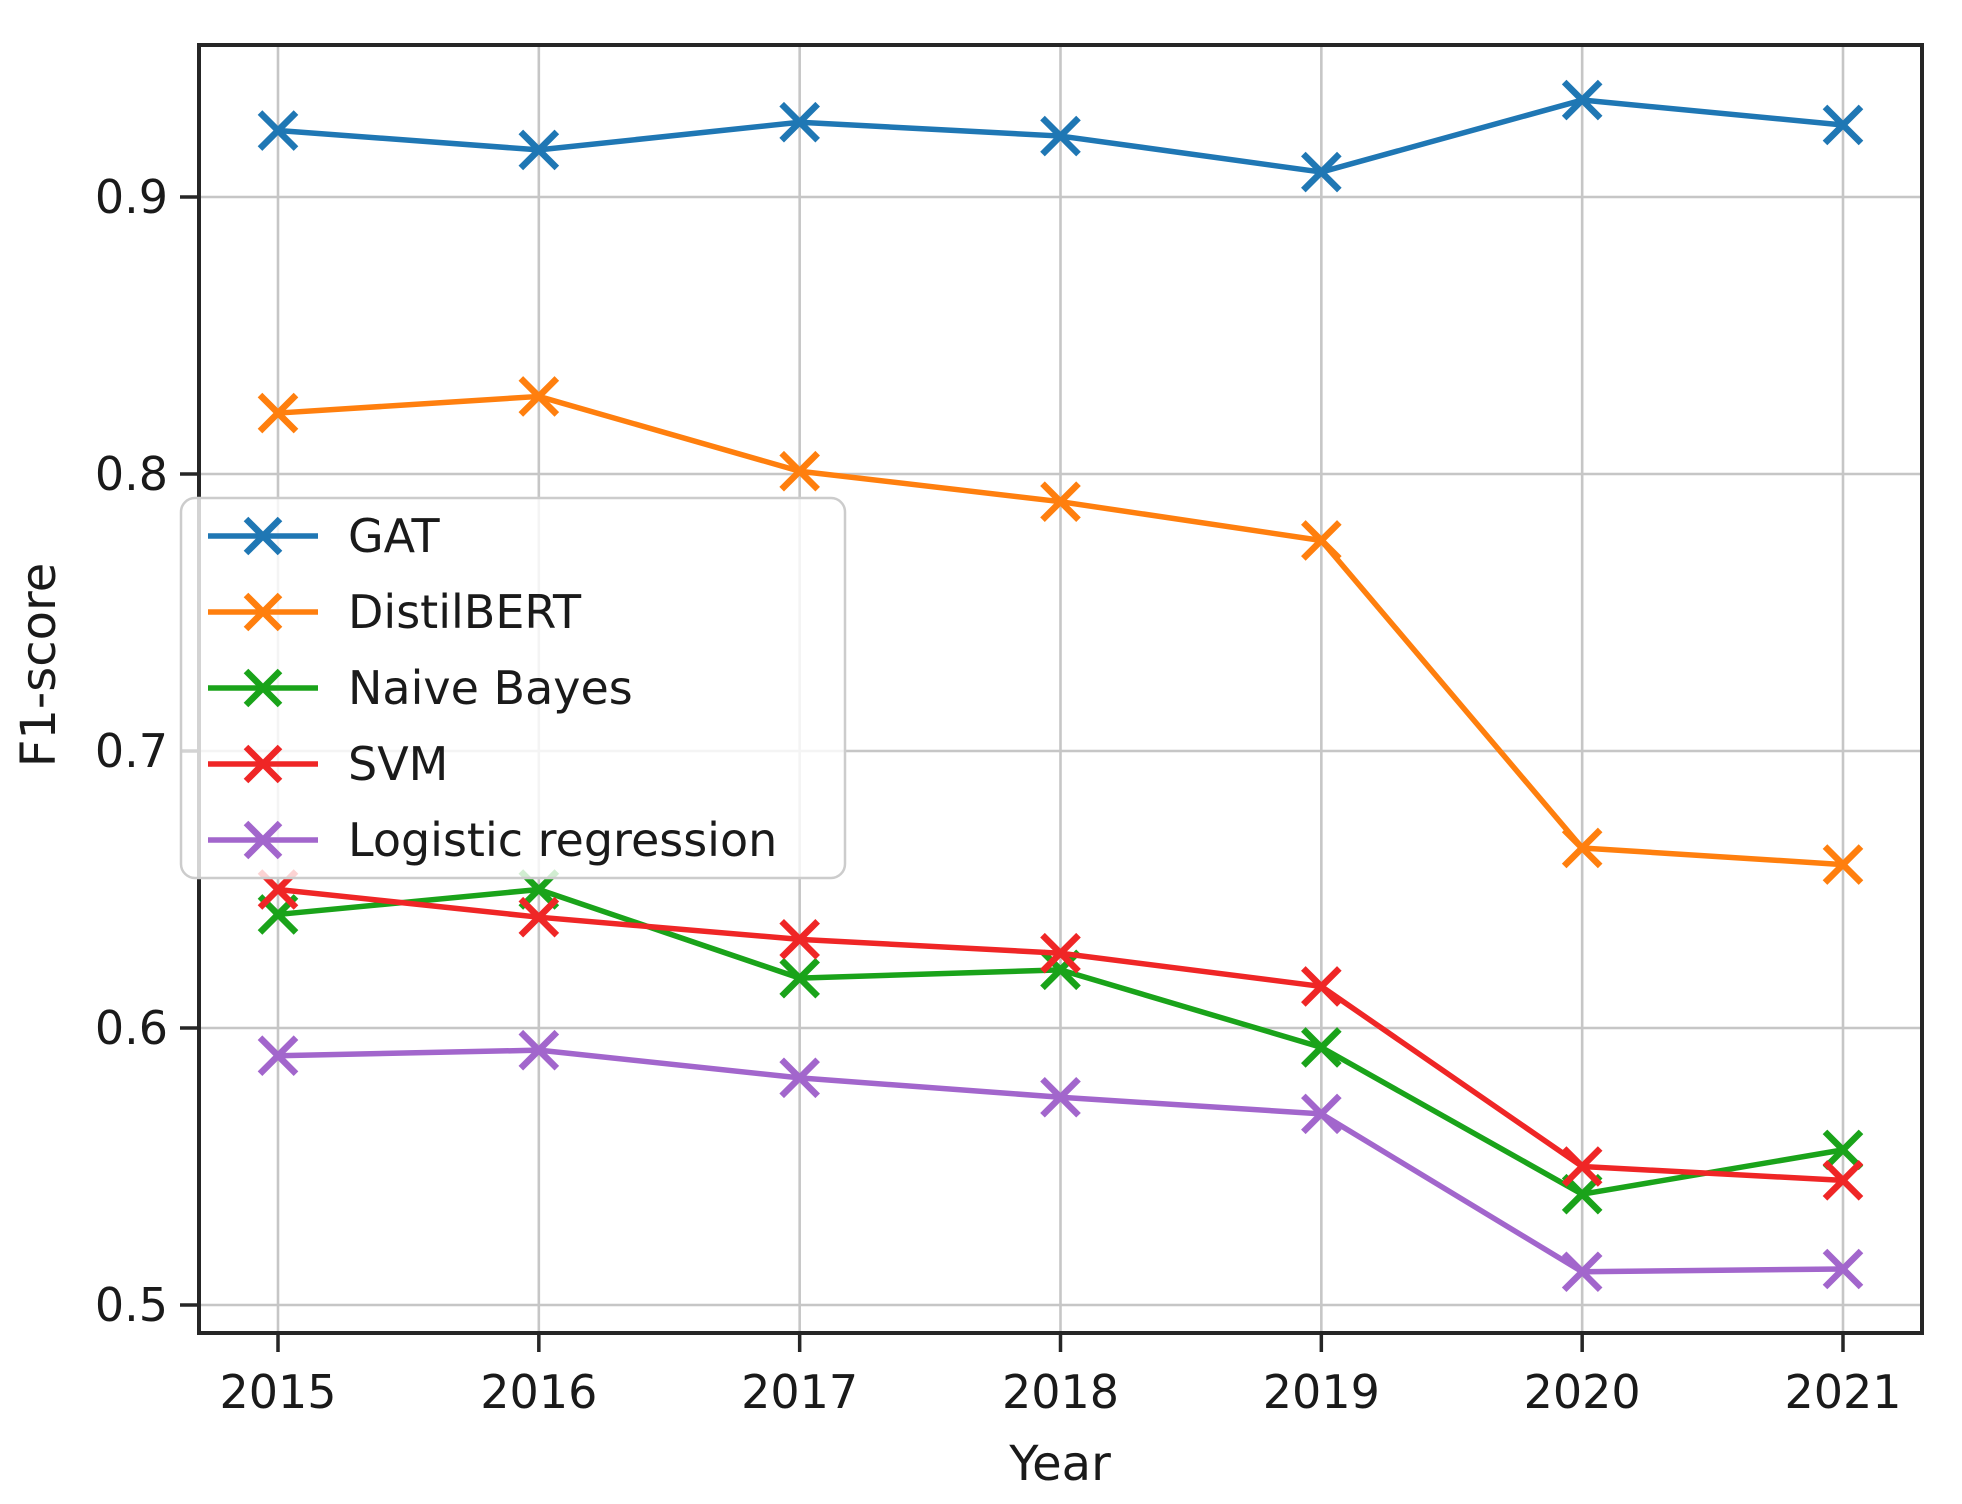 This screenshot has height=1504, width=1962. Describe the element at coordinates (131, 751) in the screenshot. I see `tick-label-y-0.7: 0.7` at that location.